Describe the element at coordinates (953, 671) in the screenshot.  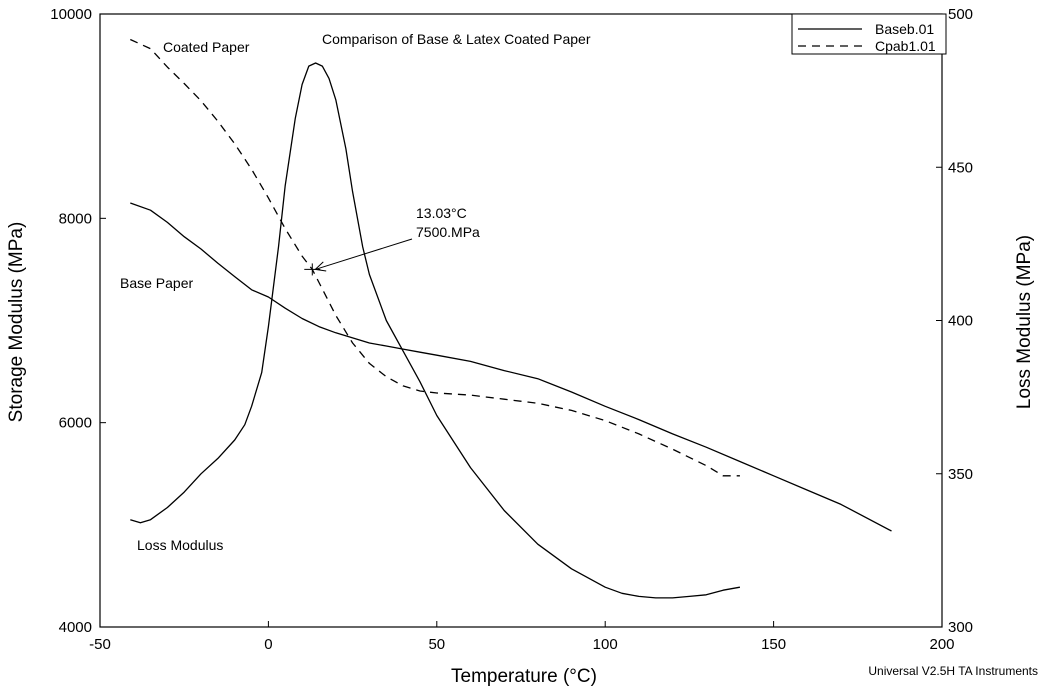
I see `footer-credit: Universal V2.5H TA Instruments` at that location.